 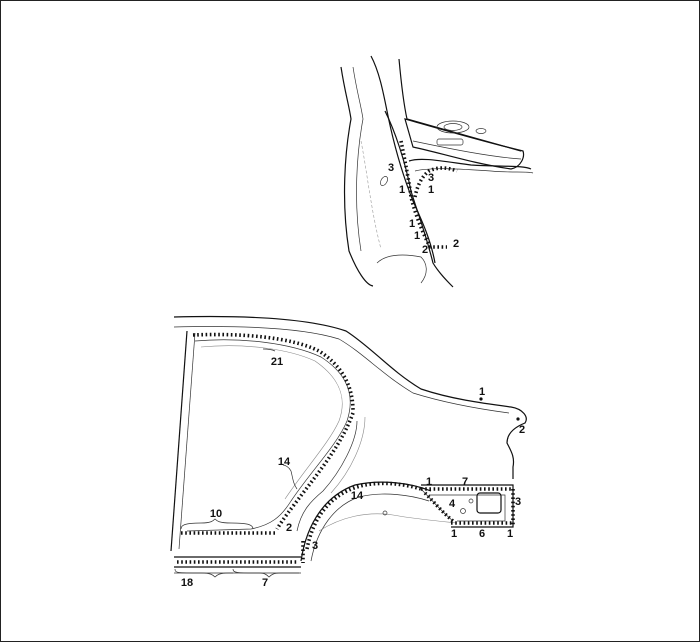 I want to click on lower-callout-1-bottom-right: 1, so click(x=510, y=534).